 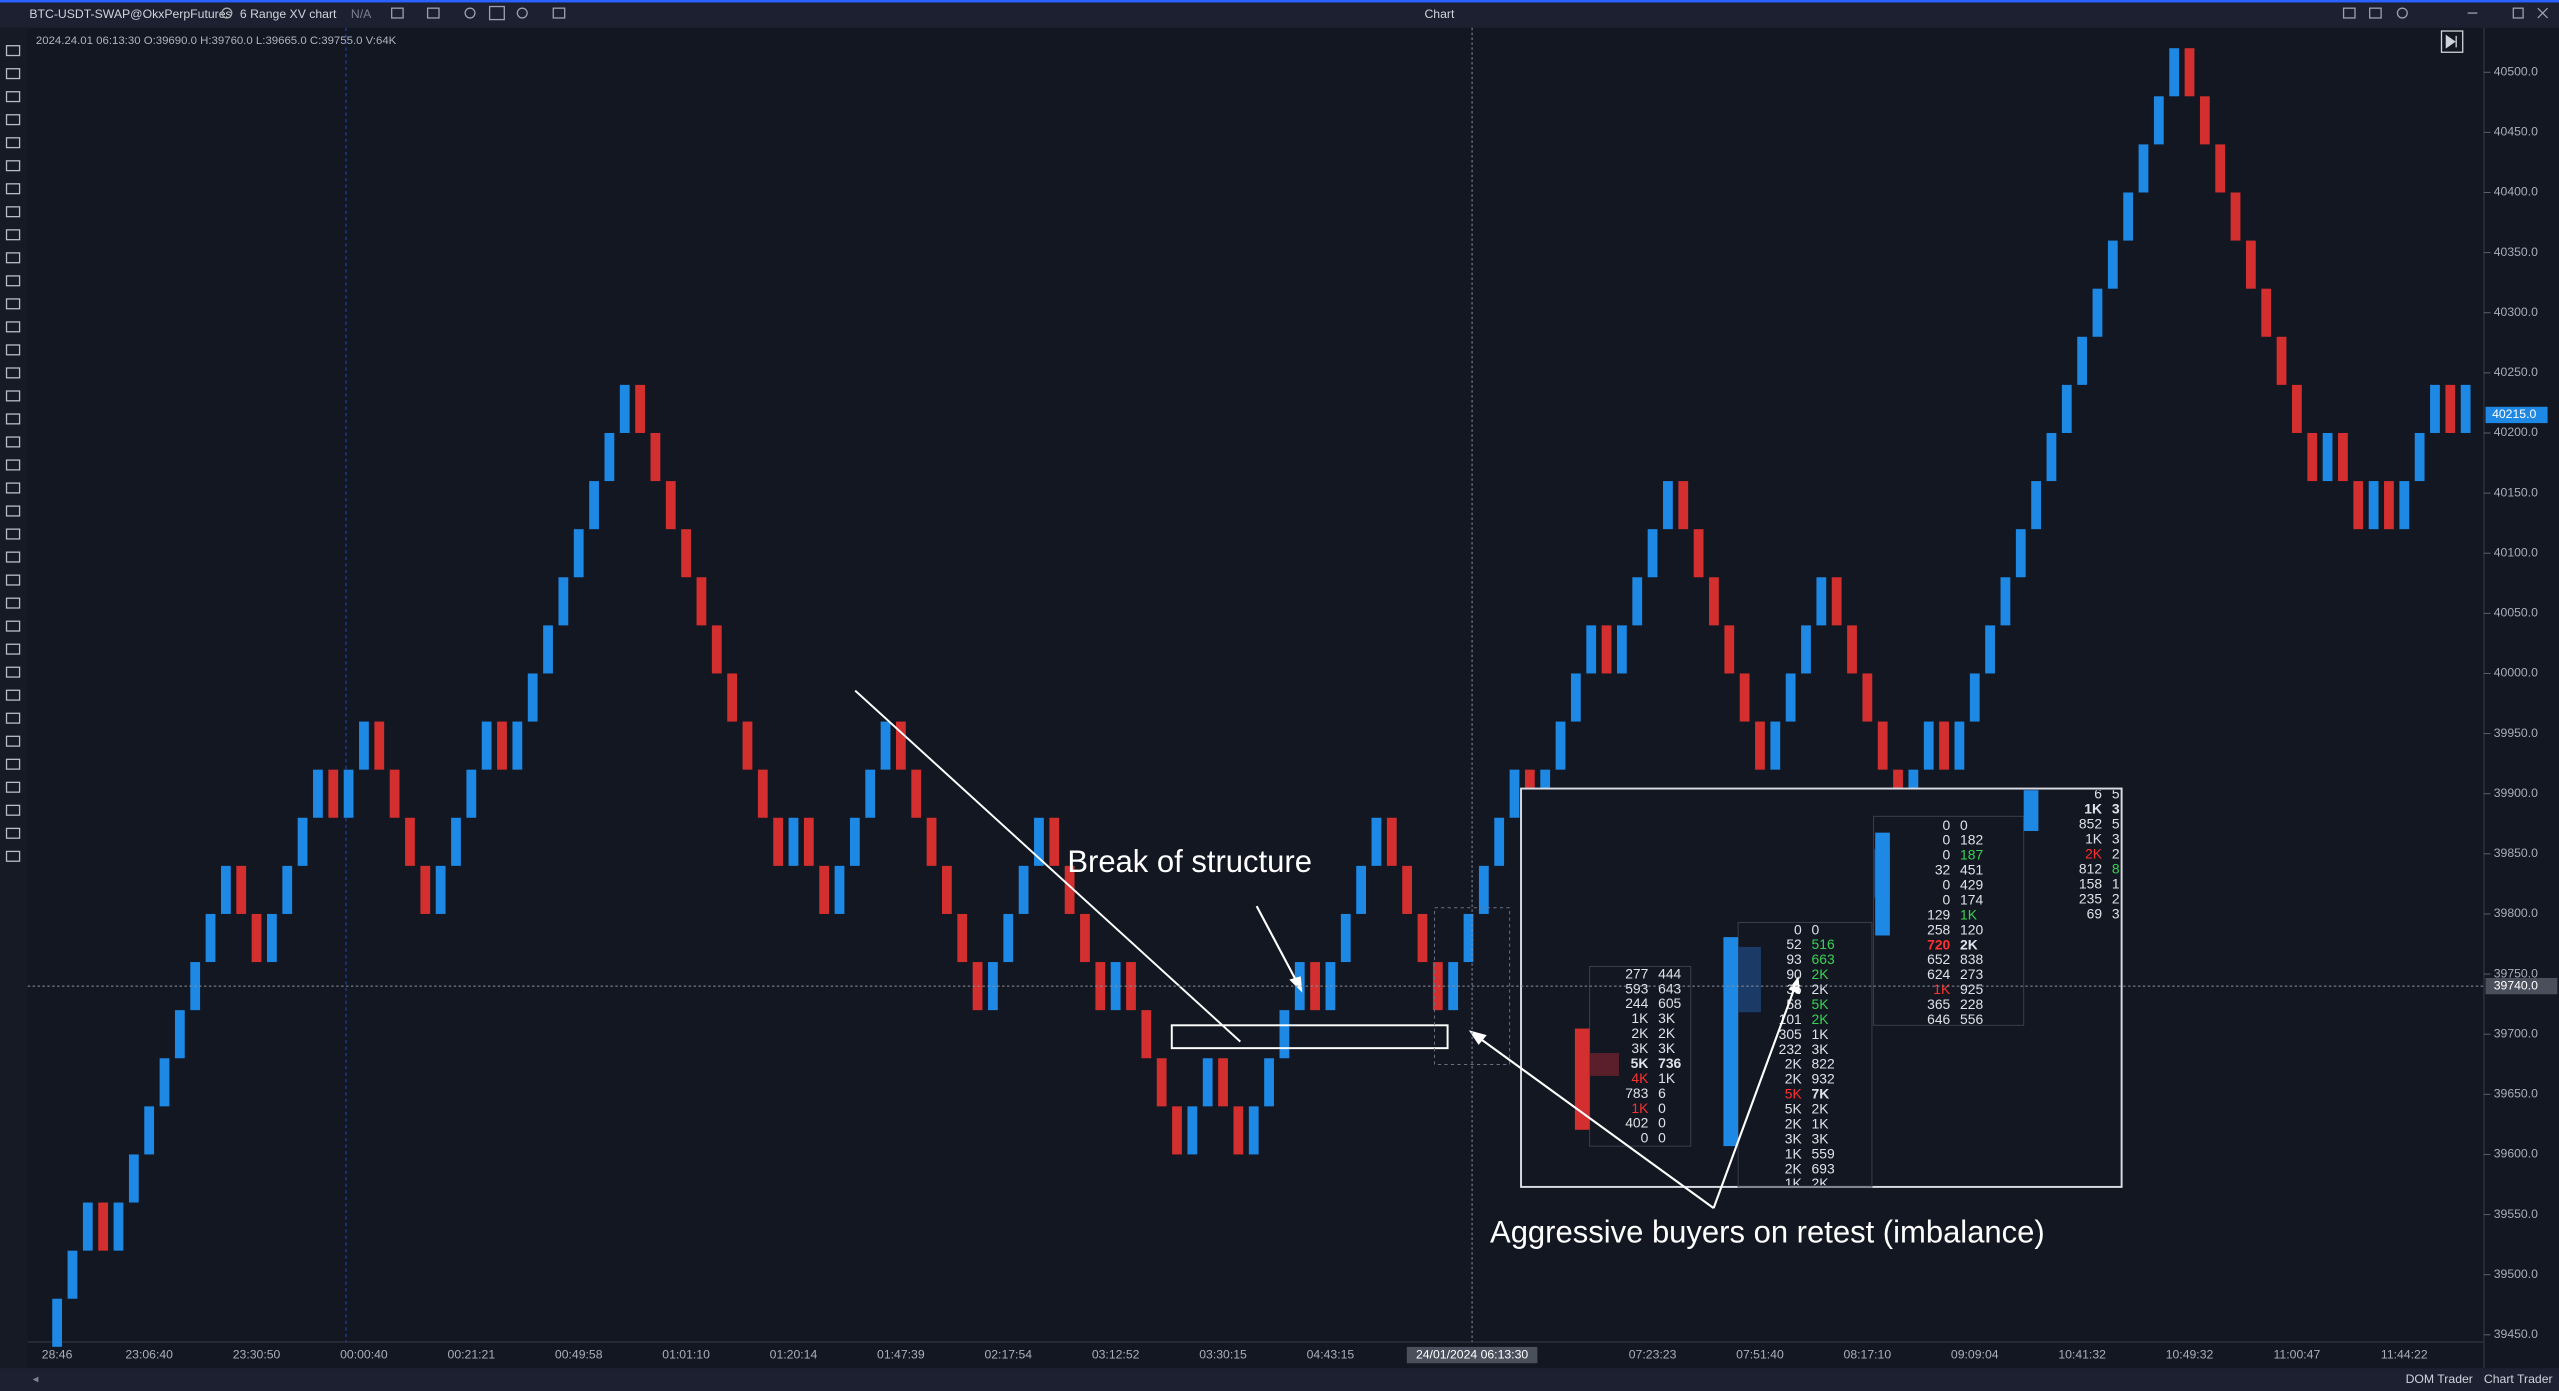 I want to click on account: N/A, so click(x=361, y=14).